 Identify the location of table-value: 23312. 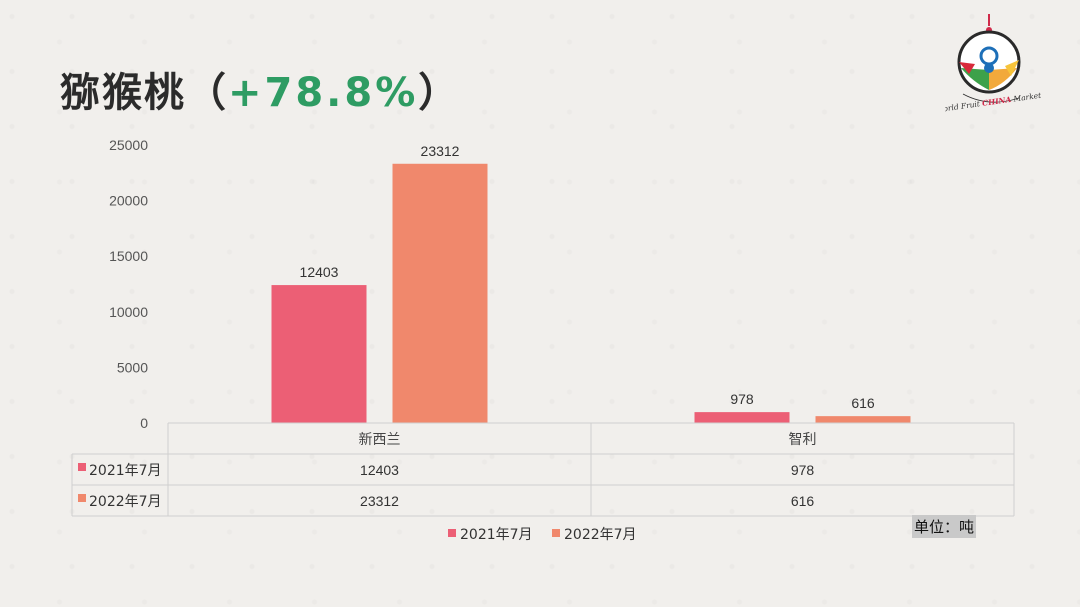
(379, 501).